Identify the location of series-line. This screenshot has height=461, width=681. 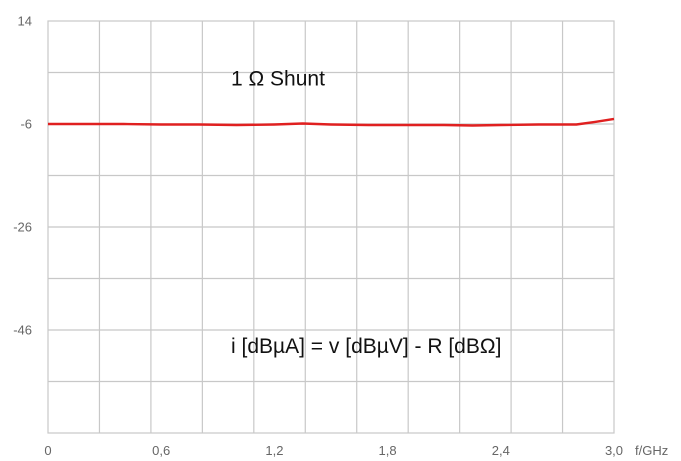
(331, 122).